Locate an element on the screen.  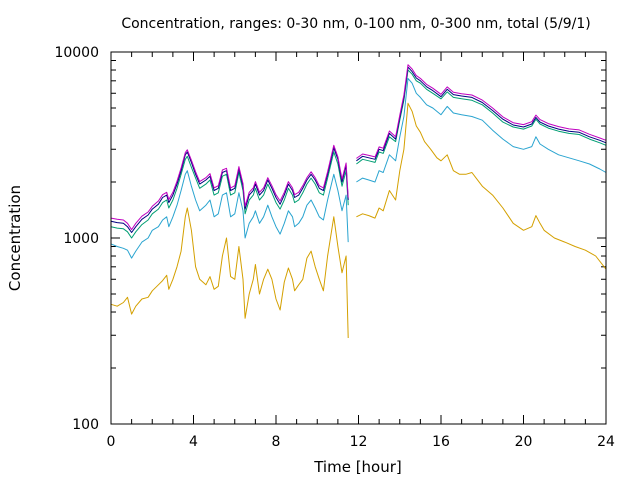
y-tick-label: 100 is located at coordinates (85, 425).